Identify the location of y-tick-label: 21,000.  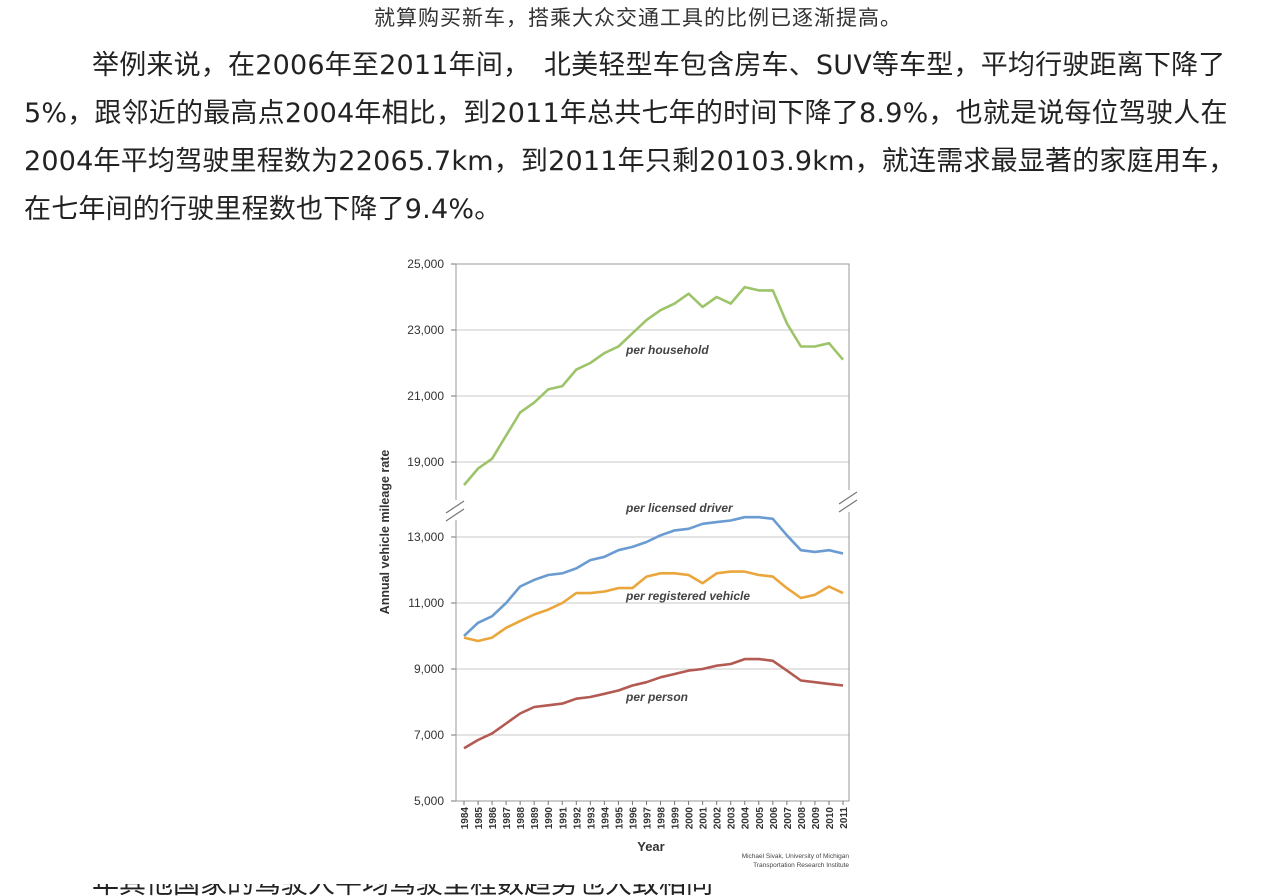
(425, 396).